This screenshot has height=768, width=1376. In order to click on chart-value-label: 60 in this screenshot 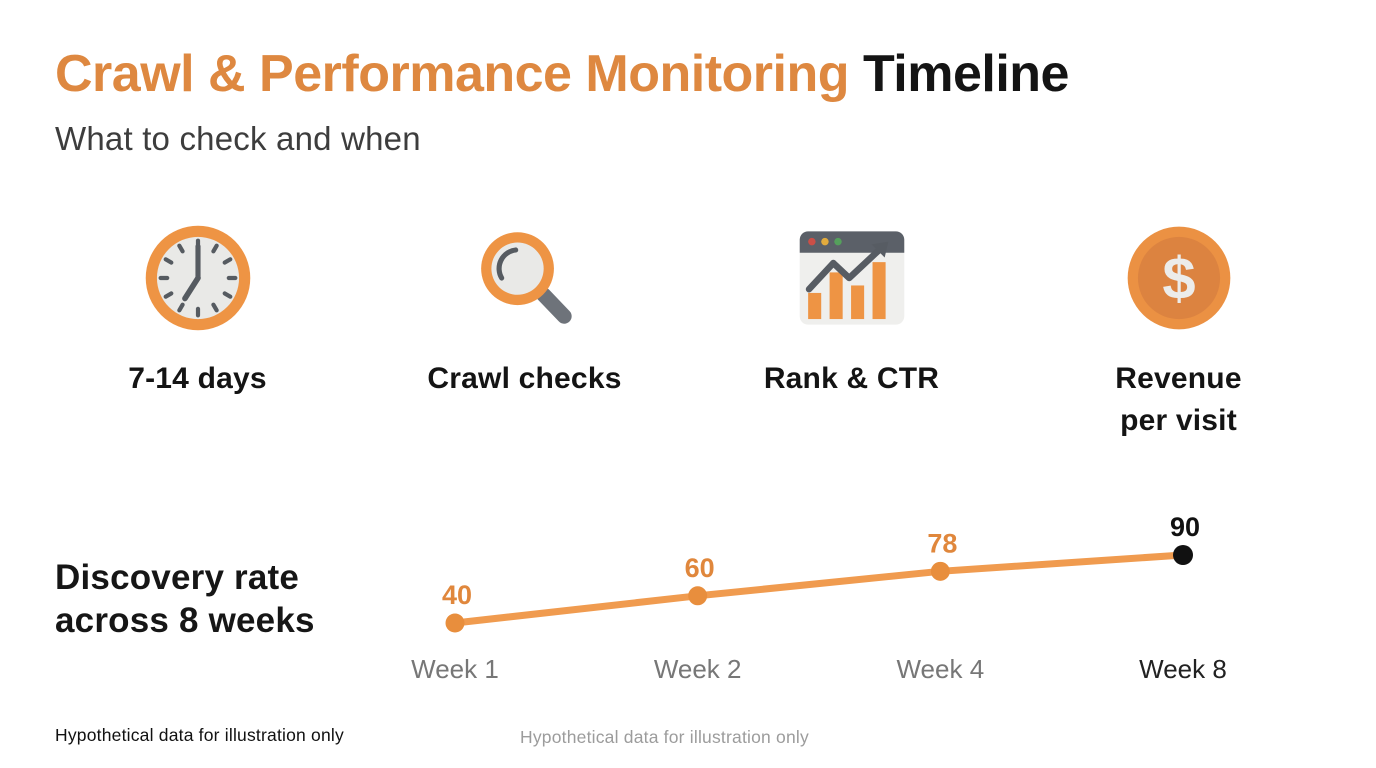, I will do `click(700, 568)`.